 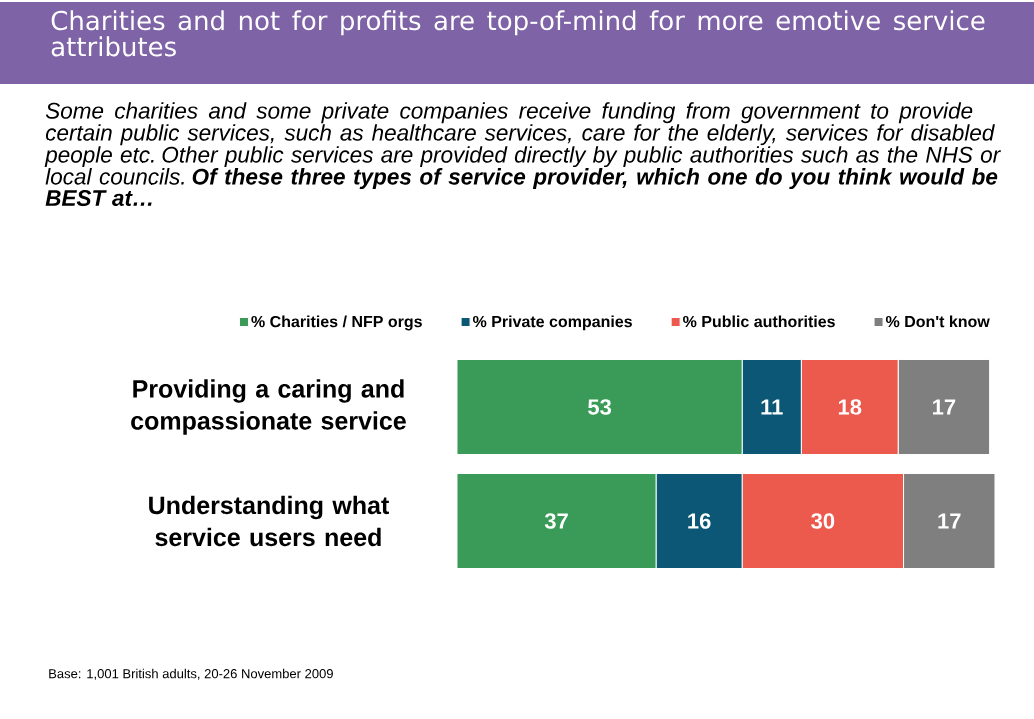 What do you see at coordinates (269, 521) in the screenshot?
I see `y-tick-label: Understanding what service users need` at bounding box center [269, 521].